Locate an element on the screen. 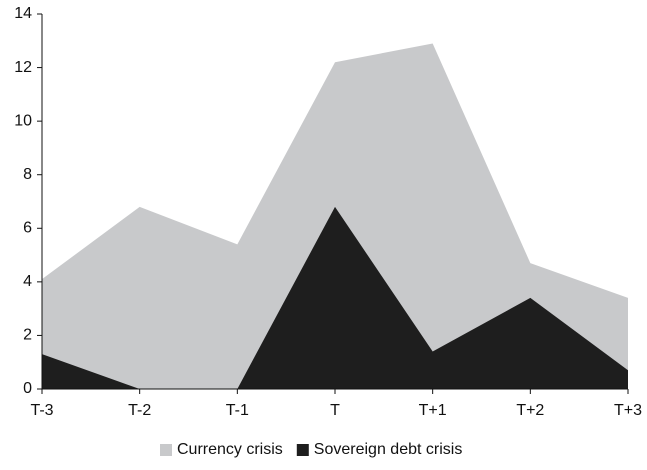  x-tick-label: T+2 is located at coordinates (530, 410).